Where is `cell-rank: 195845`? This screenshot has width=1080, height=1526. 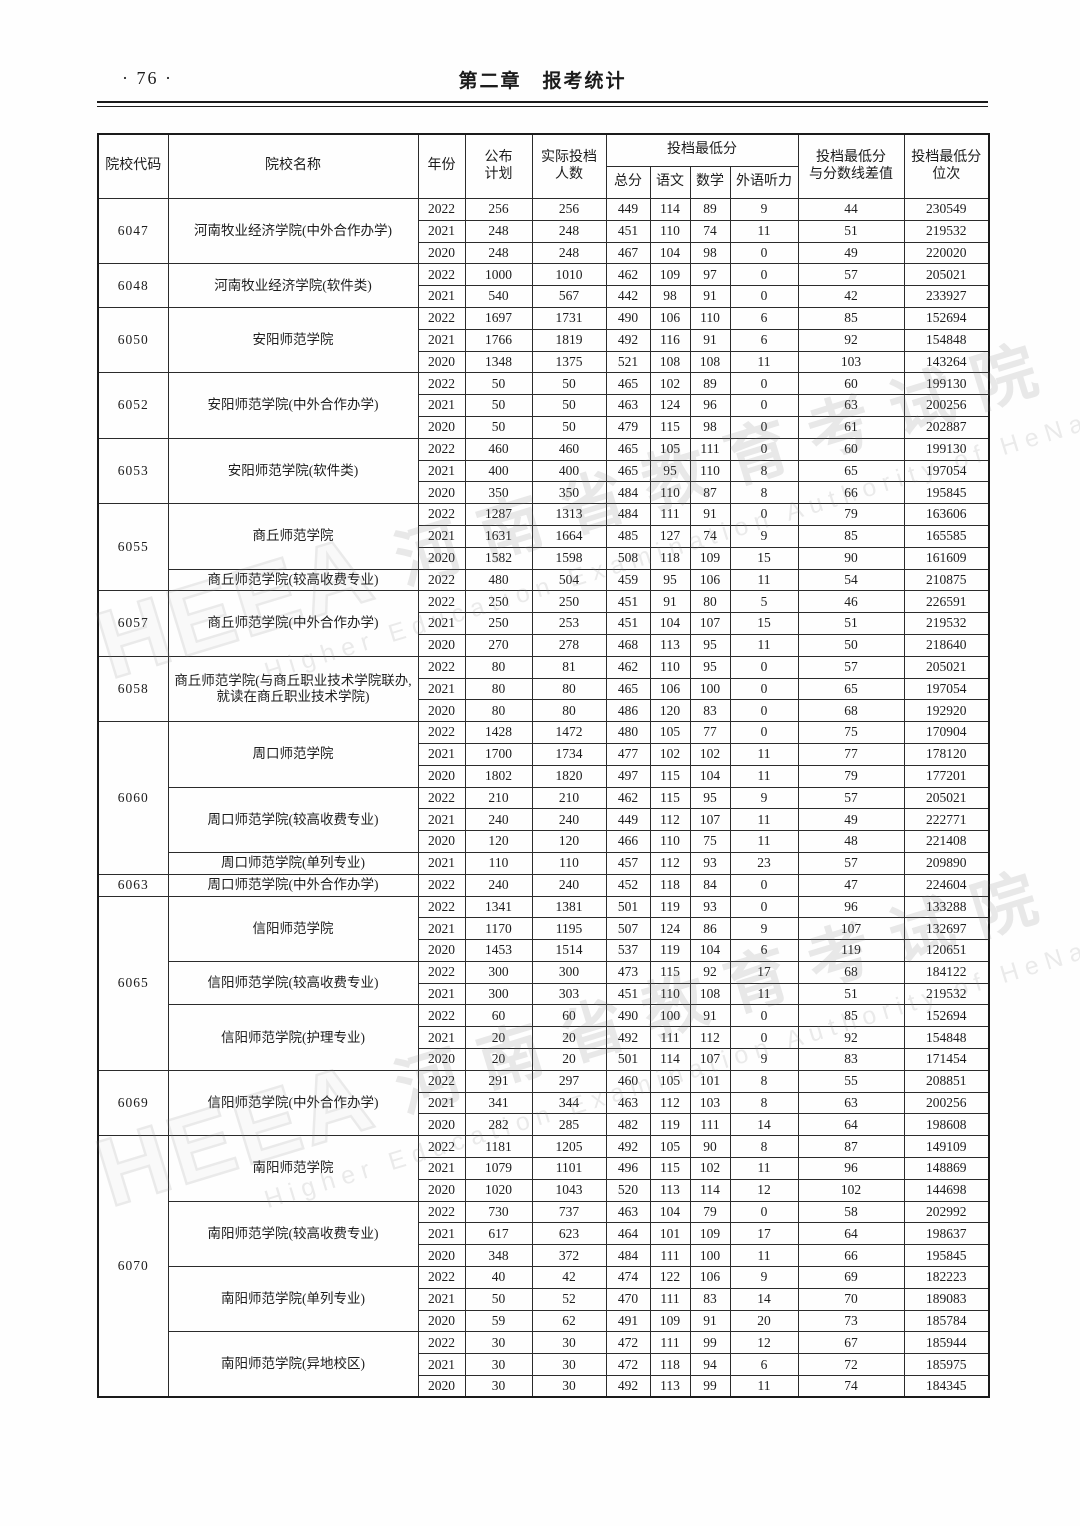 cell-rank: 195845 is located at coordinates (946, 1256).